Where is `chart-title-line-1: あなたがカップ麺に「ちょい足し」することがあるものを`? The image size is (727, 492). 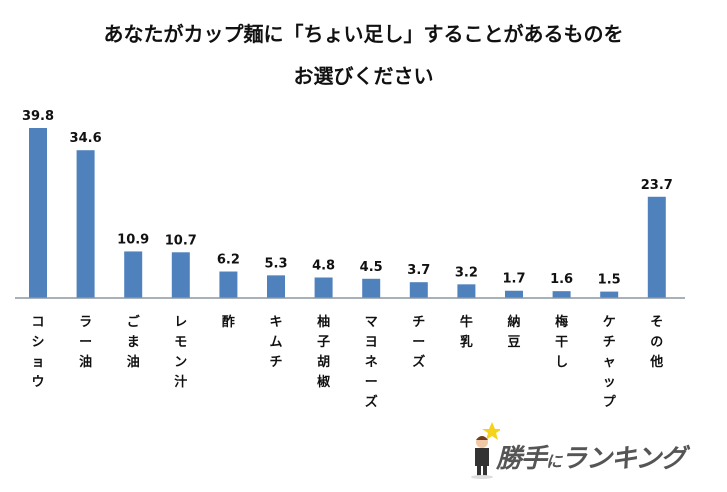
chart-title-line-1: あなたがカップ麺に「ちょい足し」することがあるものを is located at coordinates (363, 34).